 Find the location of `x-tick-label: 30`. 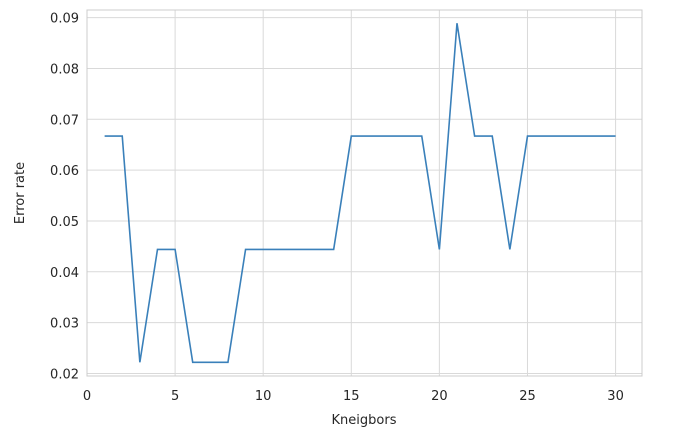

x-tick-label: 30 is located at coordinates (615, 396).